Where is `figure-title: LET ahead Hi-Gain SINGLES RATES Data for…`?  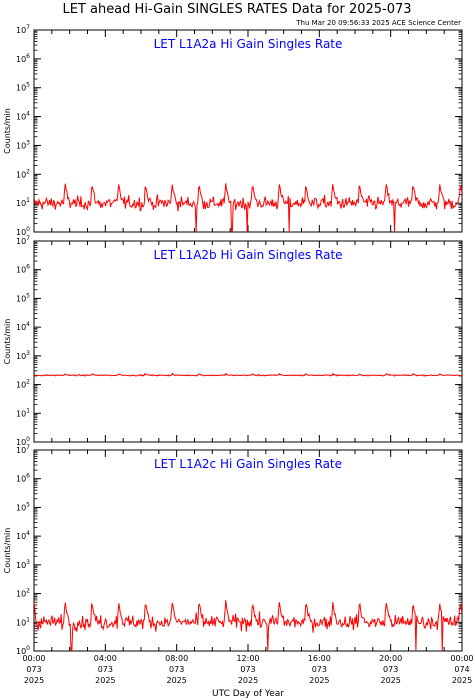
figure-title: LET ahead Hi-Gain SINGLES RATES Data for… is located at coordinates (236, 9).